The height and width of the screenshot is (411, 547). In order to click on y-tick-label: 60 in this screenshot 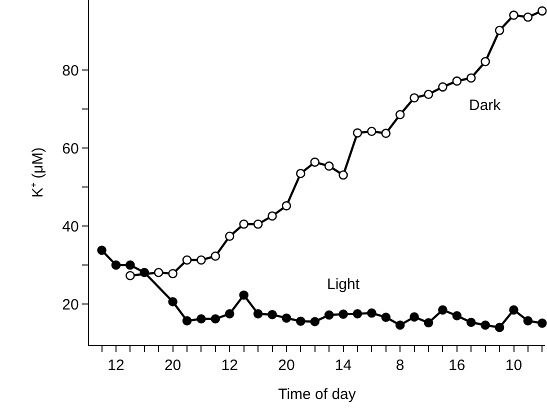, I will do `click(70, 149)`.